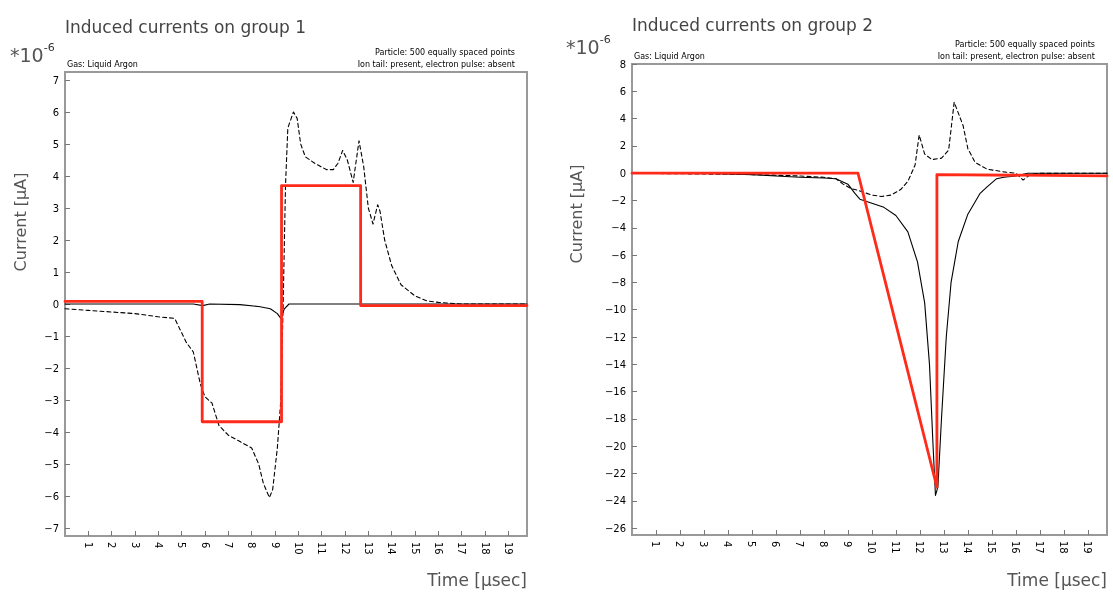 The image size is (1113, 594). Describe the element at coordinates (615, 337) in the screenshot. I see `y-tick-label: −12` at that location.